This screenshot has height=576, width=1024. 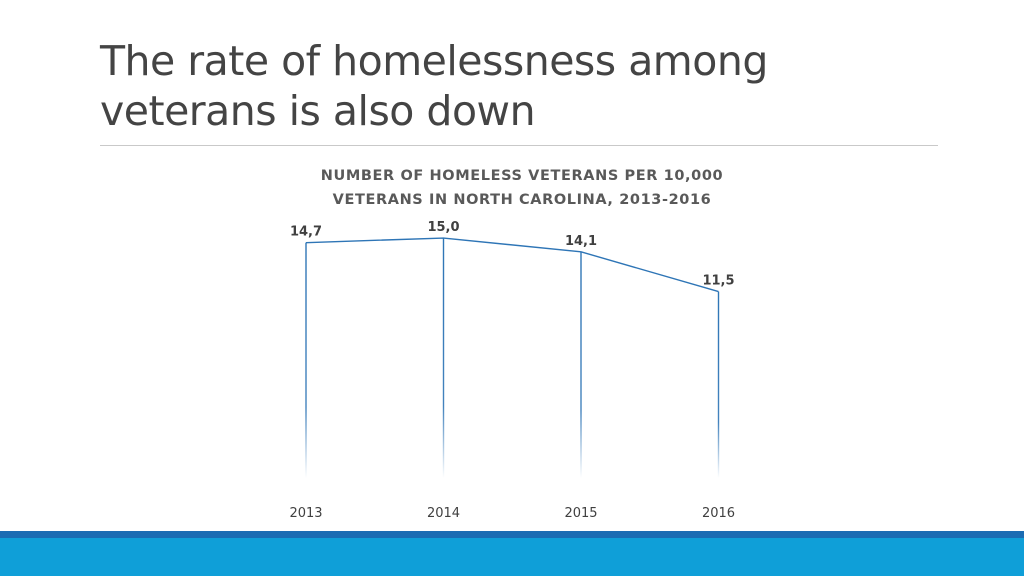 I want to click on footer-band-dark, so click(x=512, y=534).